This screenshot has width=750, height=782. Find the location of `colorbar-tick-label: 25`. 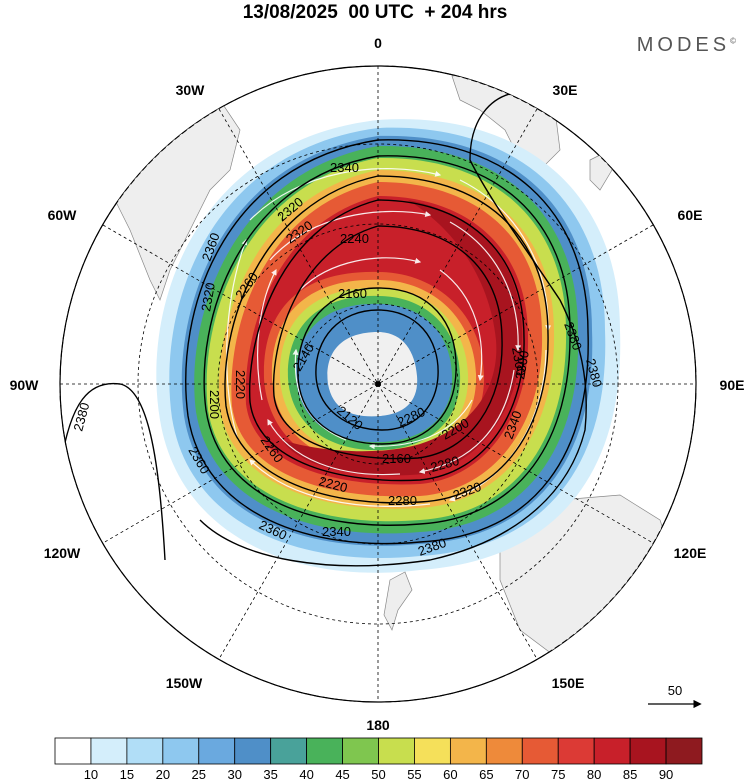

colorbar-tick-label: 25 is located at coordinates (199, 774).